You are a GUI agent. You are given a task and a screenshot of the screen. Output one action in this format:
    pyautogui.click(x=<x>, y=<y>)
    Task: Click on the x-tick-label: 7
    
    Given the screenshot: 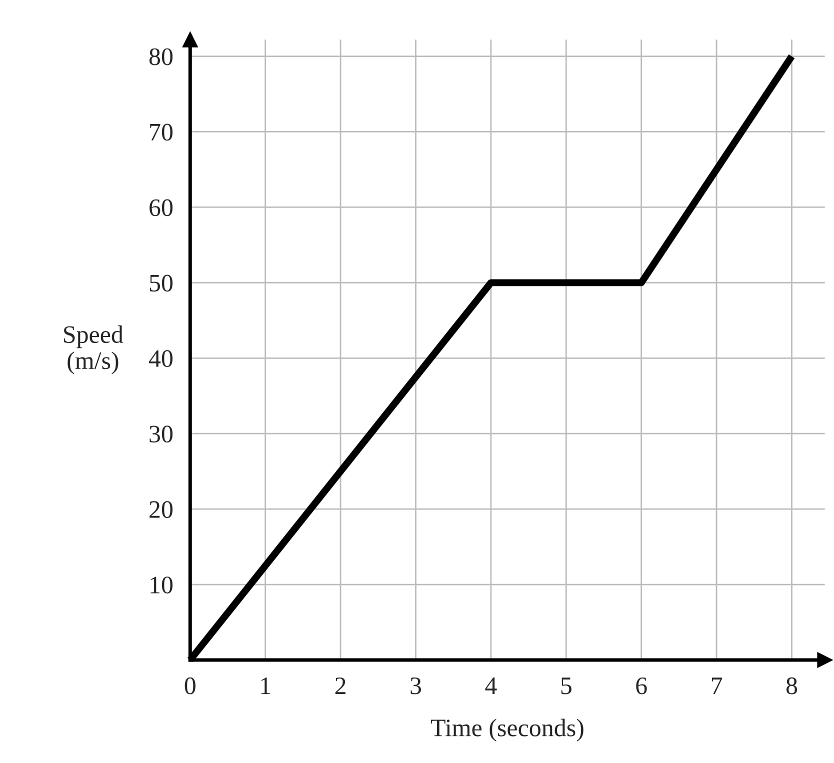 What is the action you would take?
    pyautogui.click(x=717, y=686)
    